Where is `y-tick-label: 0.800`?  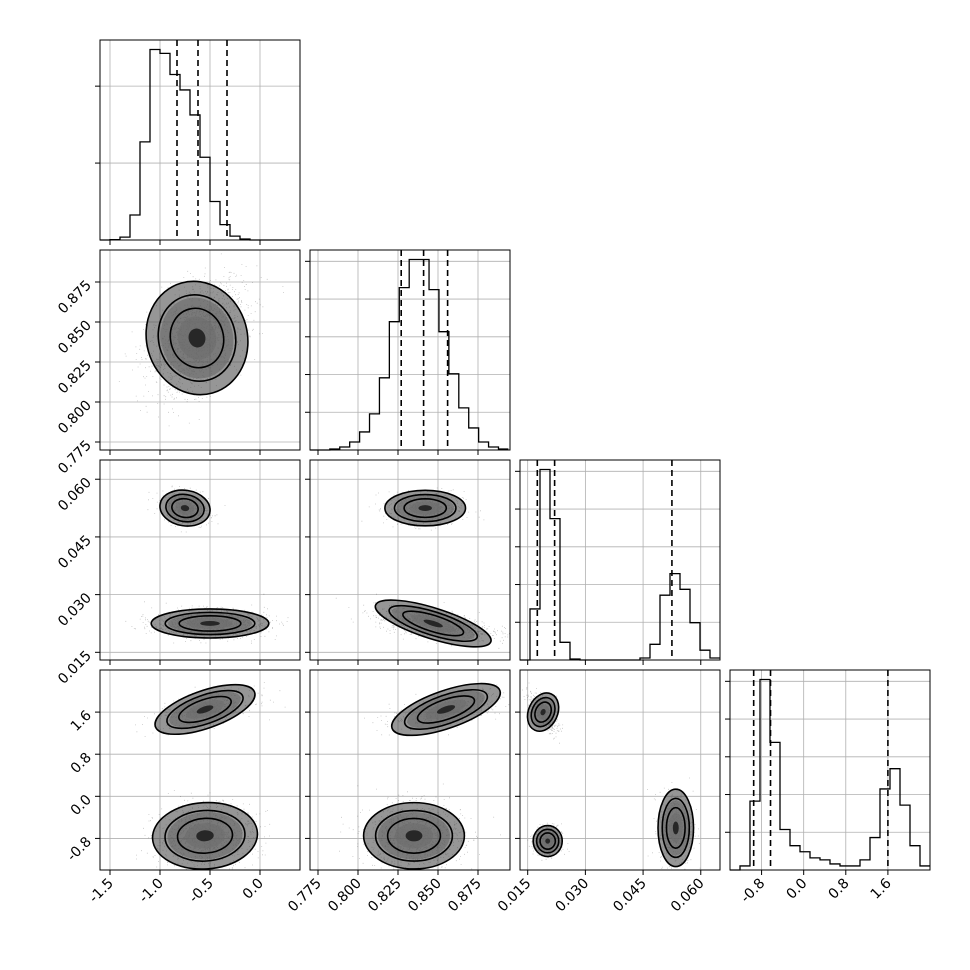 y-tick-label: 0.800 is located at coordinates (75, 418).